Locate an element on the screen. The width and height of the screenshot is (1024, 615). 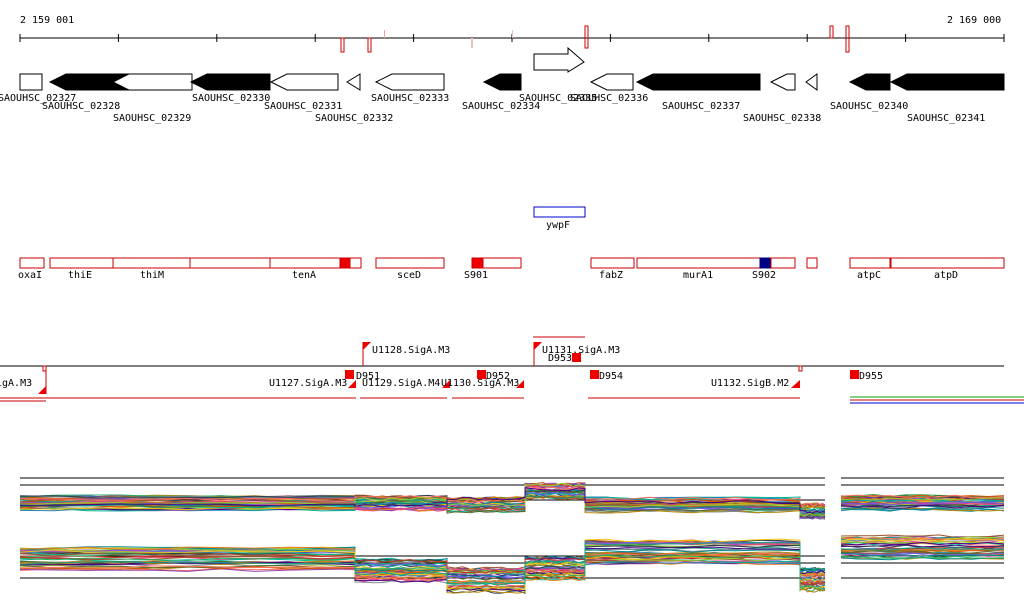
annotation-label: fabZ is located at coordinates (611, 275).